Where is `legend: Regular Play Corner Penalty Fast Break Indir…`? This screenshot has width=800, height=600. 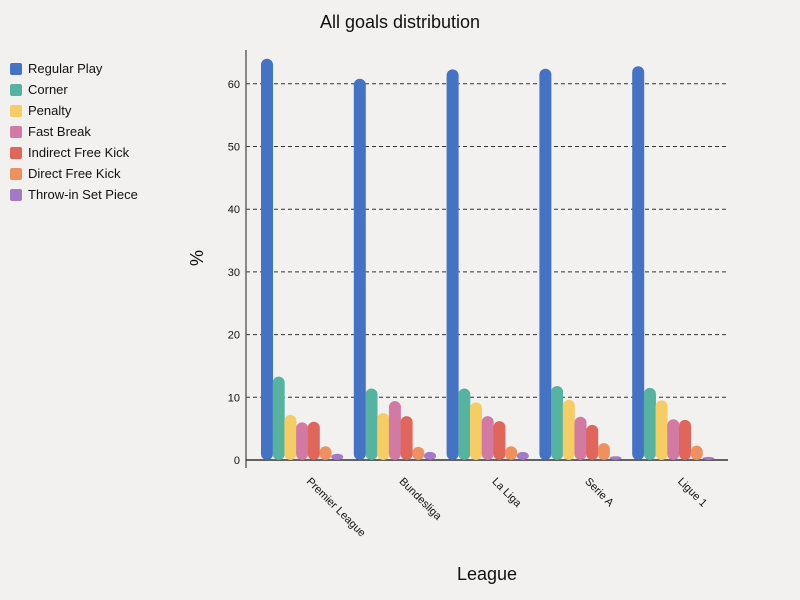 legend: Regular Play Corner Penalty Fast Break Indir… is located at coordinates (74, 131).